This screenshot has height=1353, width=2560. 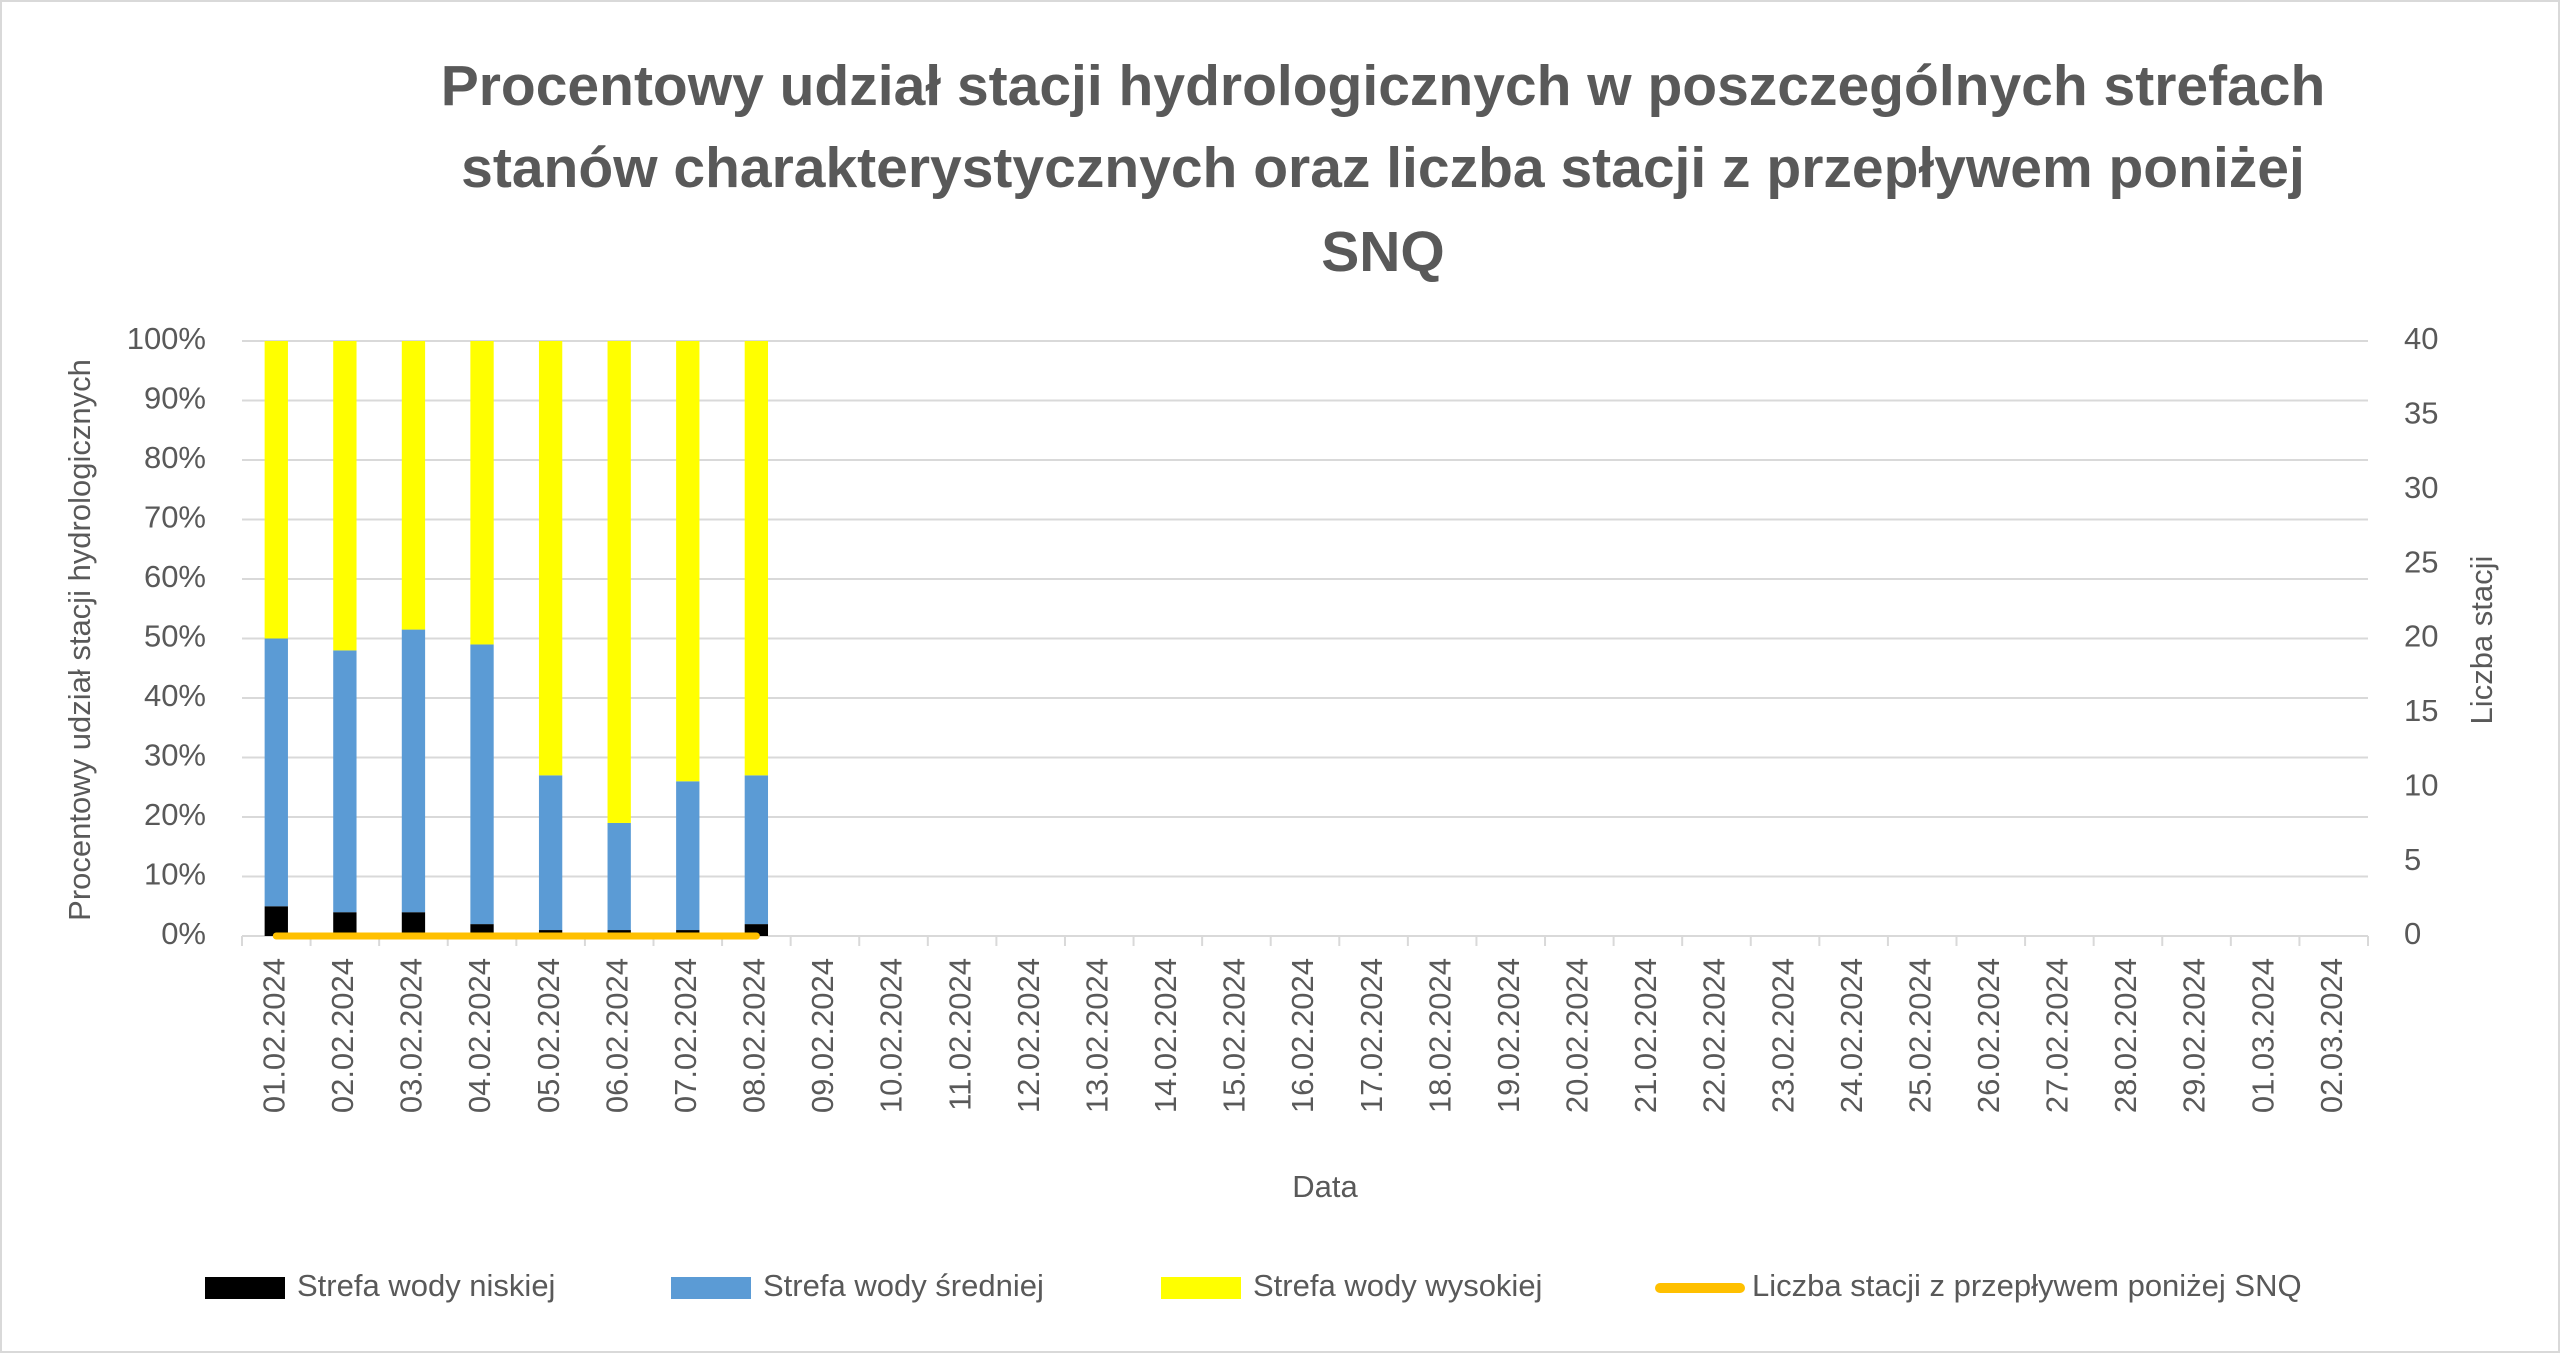 What do you see at coordinates (2027, 1285) in the screenshot?
I see `legend-label: Liczba stacji z przepływem poniżej SNQ` at bounding box center [2027, 1285].